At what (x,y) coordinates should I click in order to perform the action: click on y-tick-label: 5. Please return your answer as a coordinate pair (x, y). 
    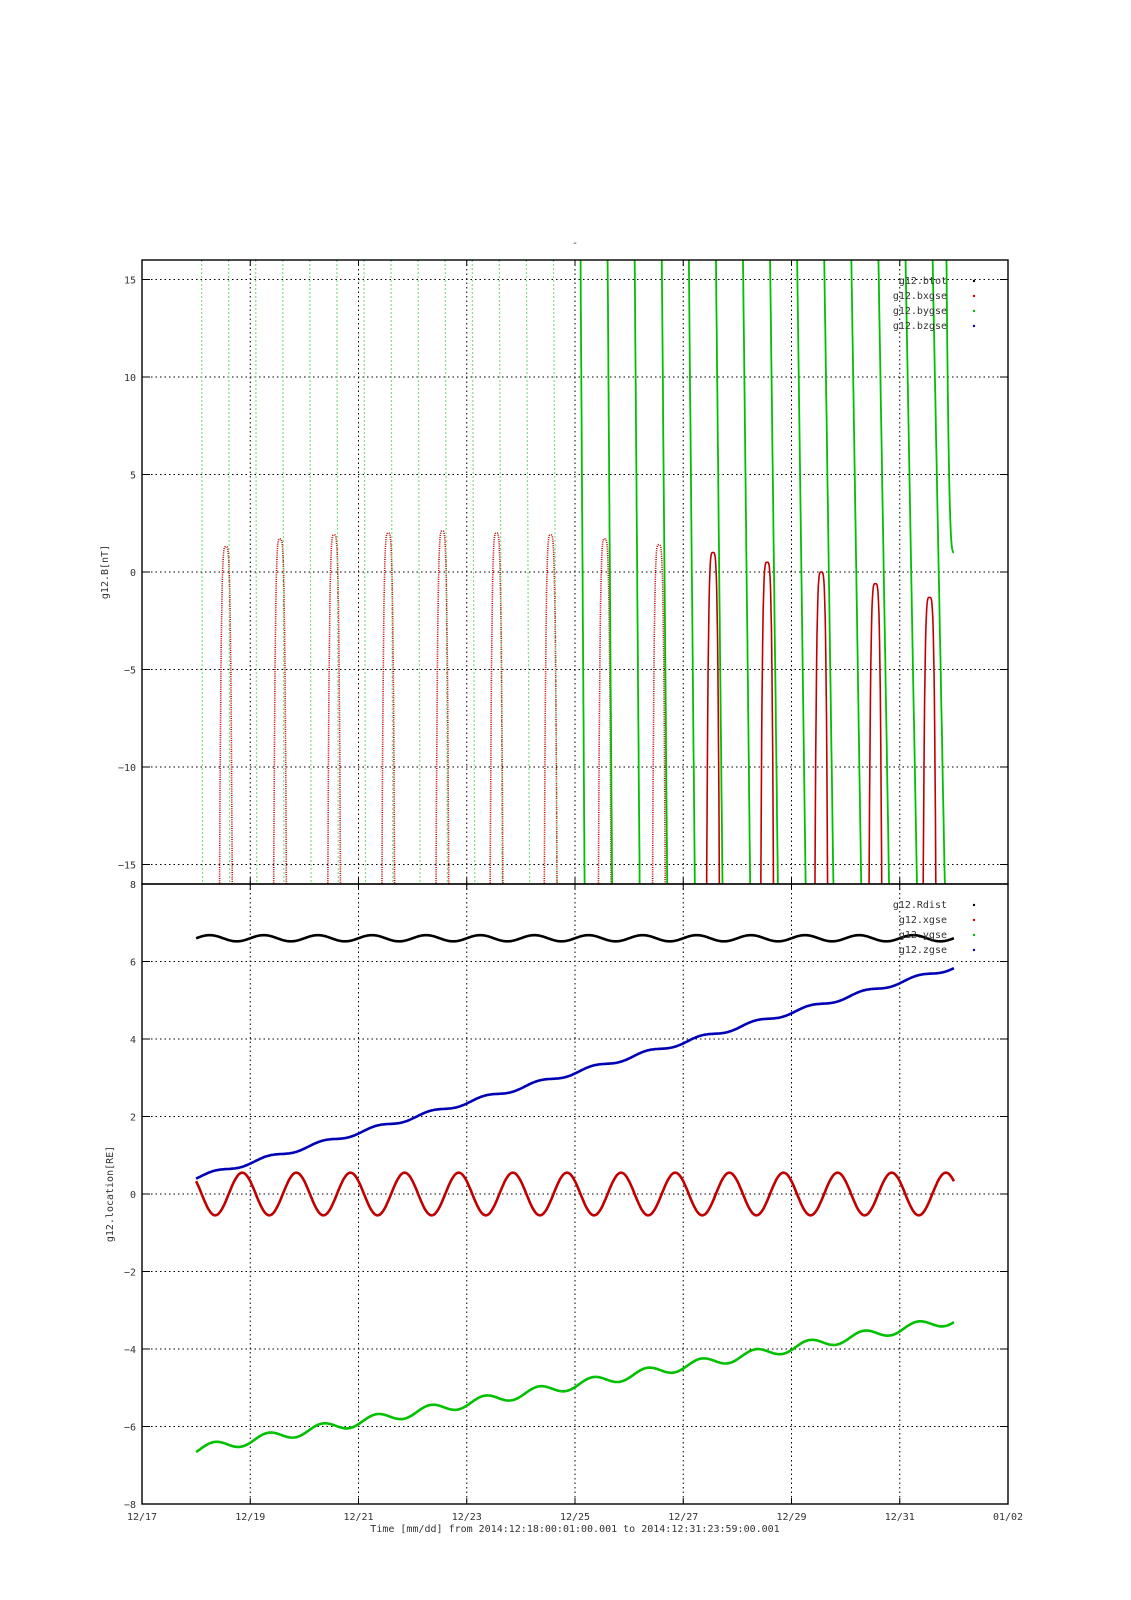
    Looking at the image, I should click on (133, 476).